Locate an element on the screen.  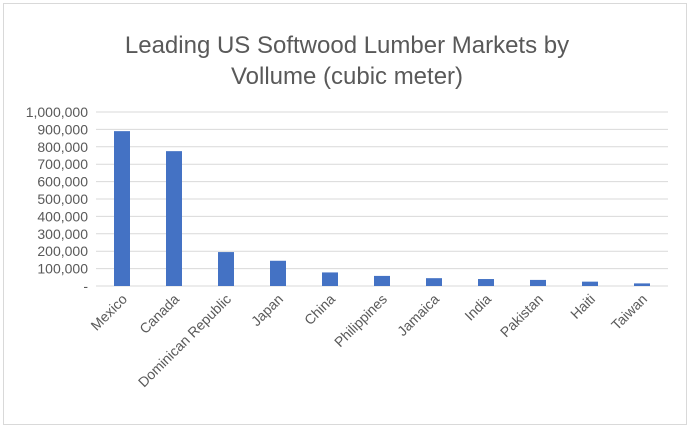
x-tick-label: Taiwan is located at coordinates (629, 312).